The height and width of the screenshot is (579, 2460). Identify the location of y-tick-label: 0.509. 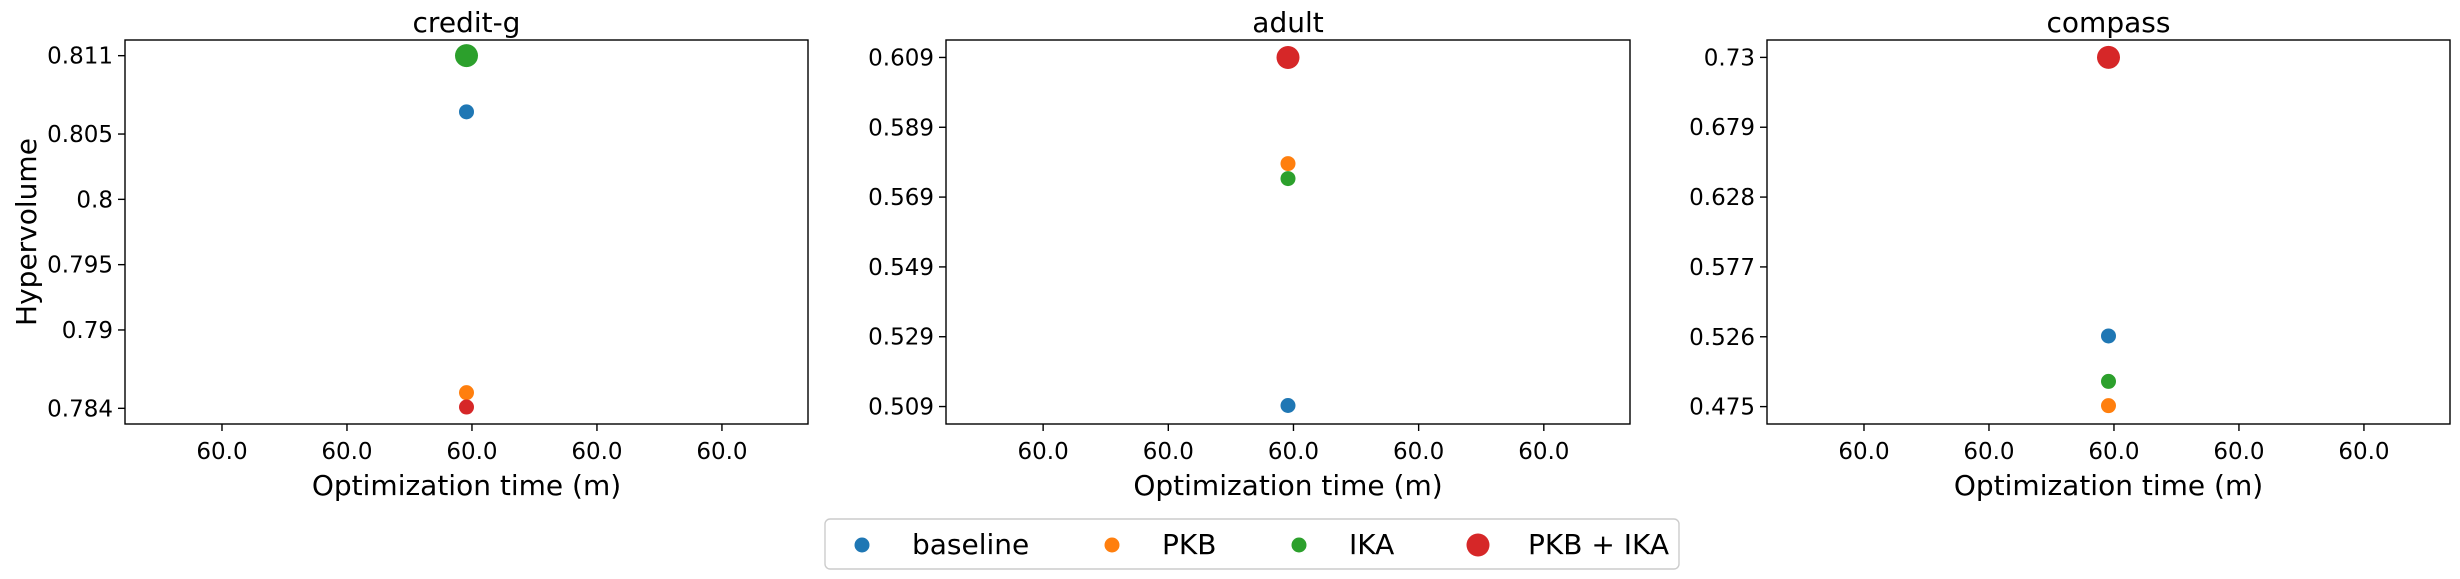
(901, 408).